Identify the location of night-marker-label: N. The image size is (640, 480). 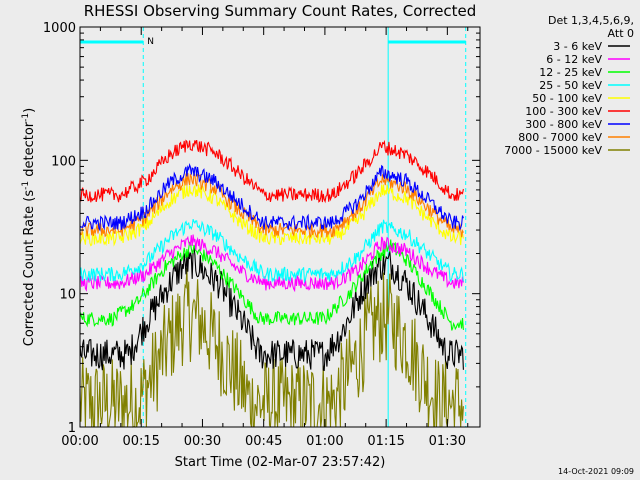
(150, 42).